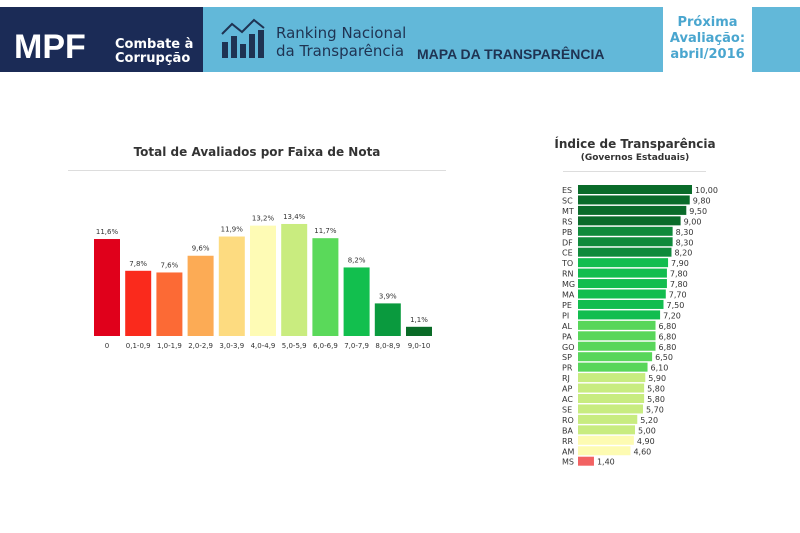  I want to click on value-label: 6,50, so click(664, 357).